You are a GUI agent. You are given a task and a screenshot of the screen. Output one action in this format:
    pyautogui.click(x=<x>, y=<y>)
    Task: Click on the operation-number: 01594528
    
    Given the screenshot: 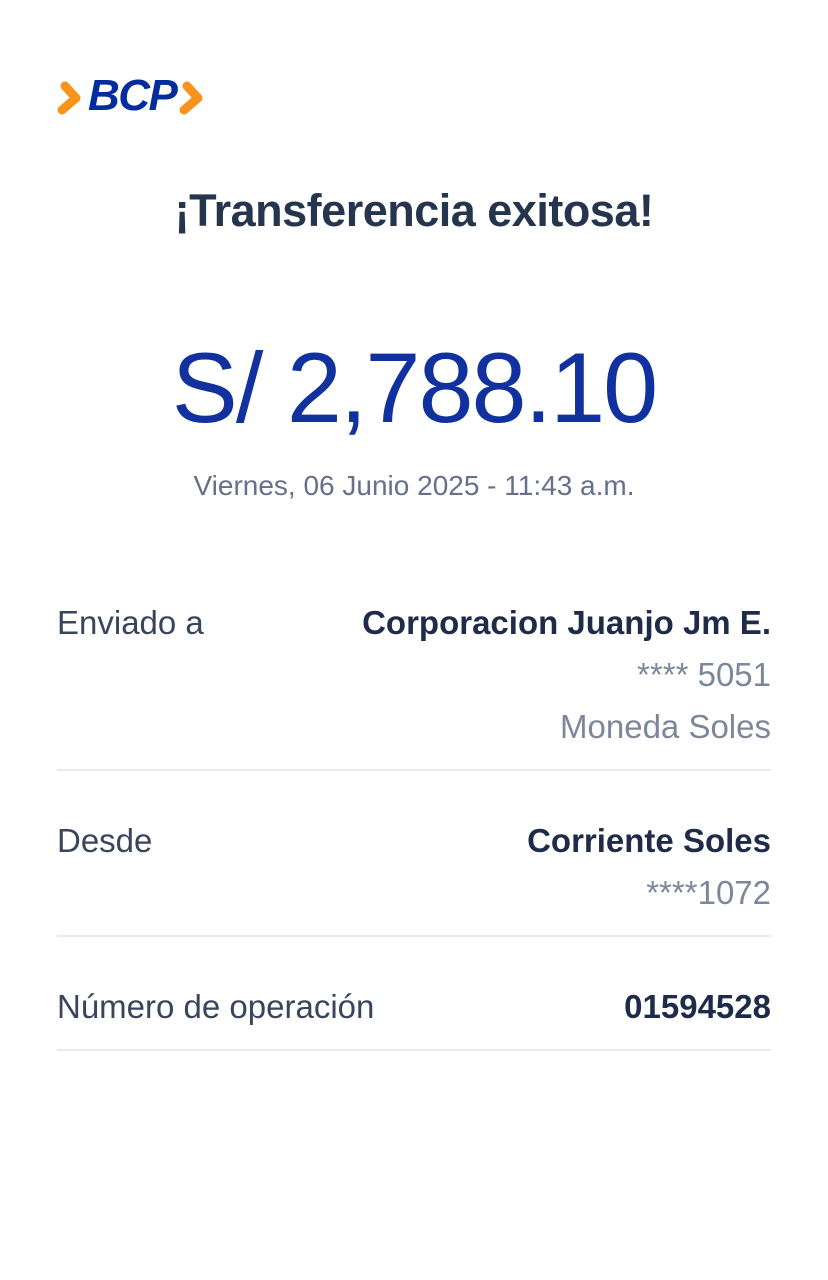 What is the action you would take?
    pyautogui.click(x=697, y=1006)
    